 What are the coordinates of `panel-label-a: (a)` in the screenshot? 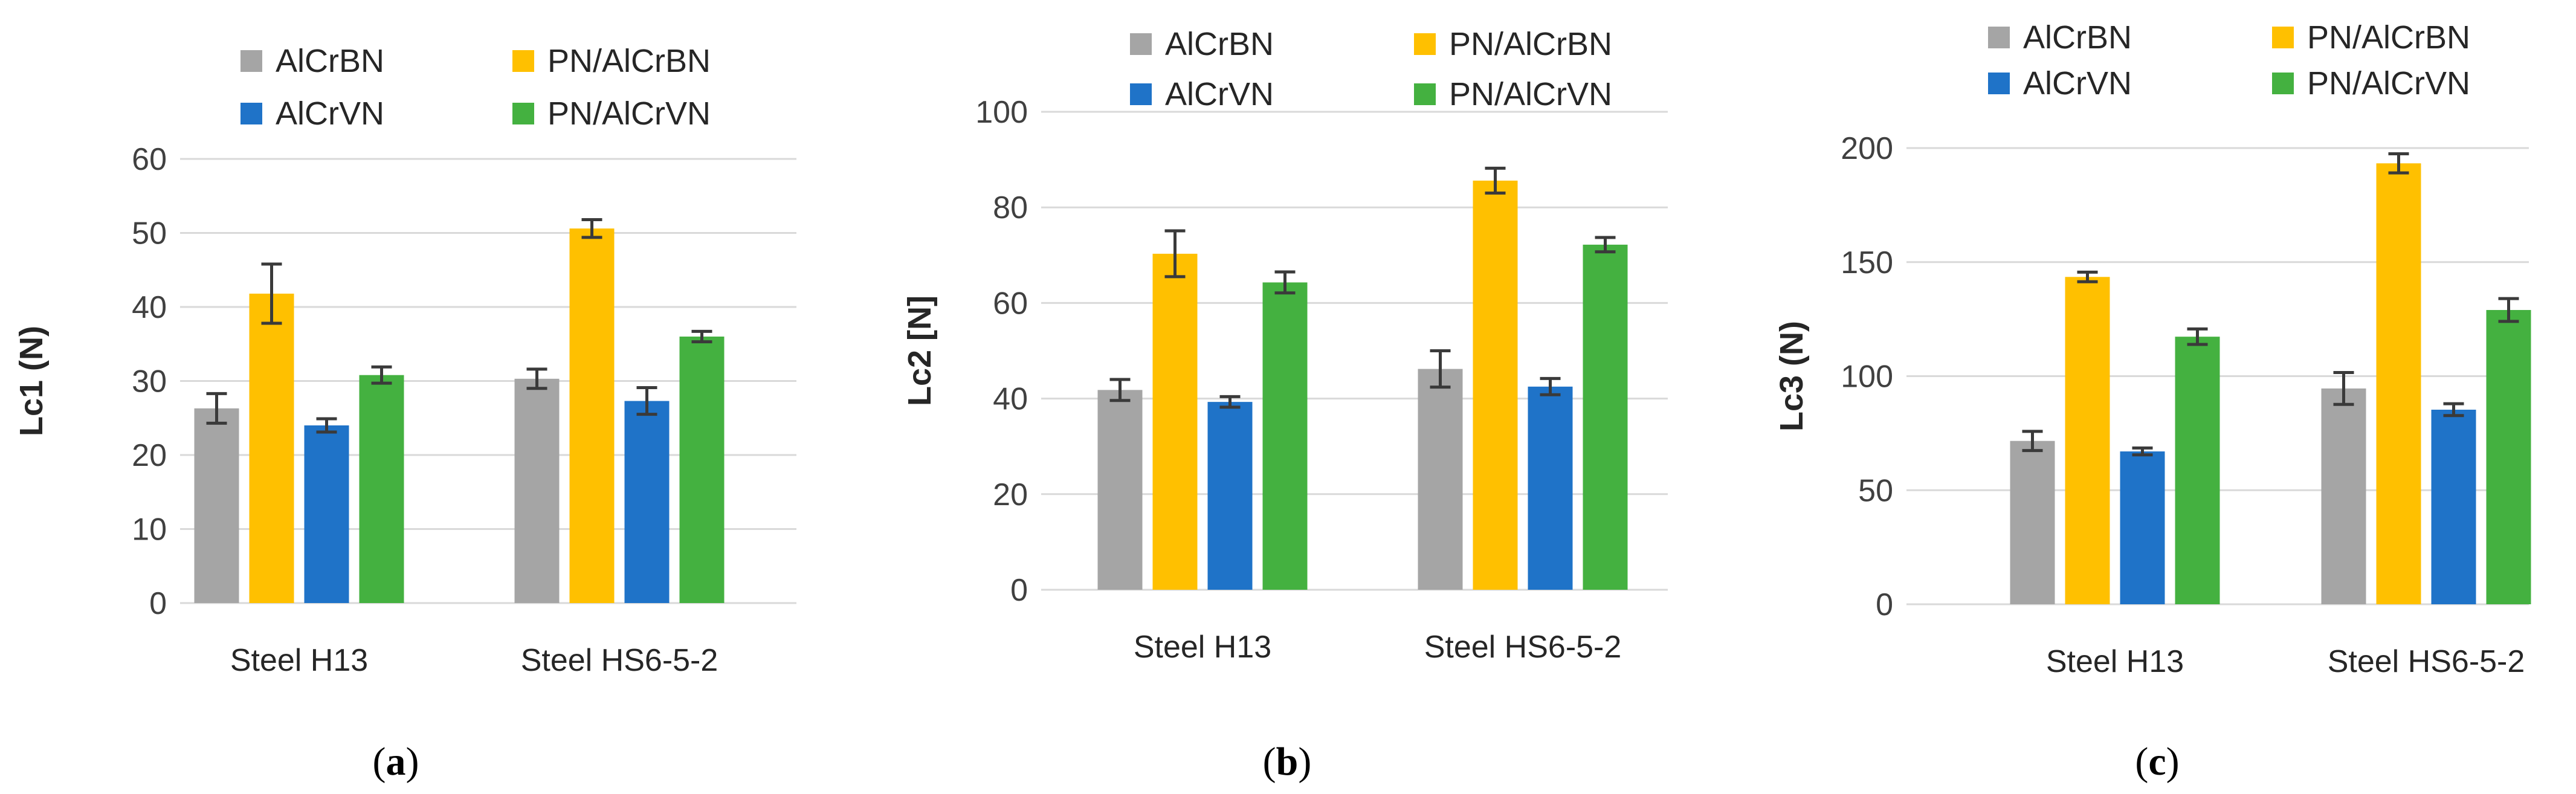 It's located at (396, 762).